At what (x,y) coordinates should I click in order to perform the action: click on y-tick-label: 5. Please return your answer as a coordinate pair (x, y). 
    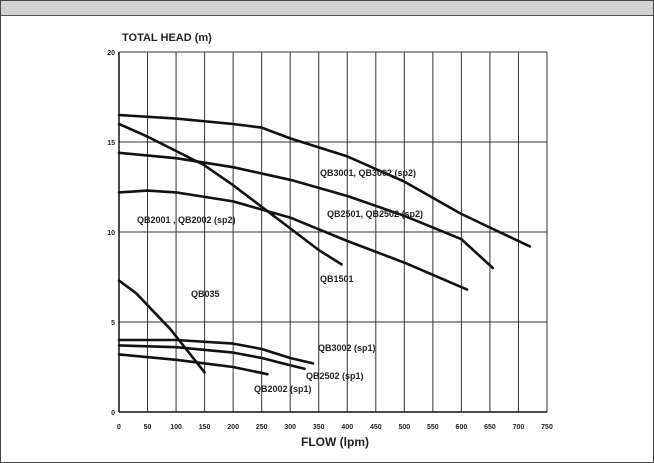
    Looking at the image, I should click on (113, 323).